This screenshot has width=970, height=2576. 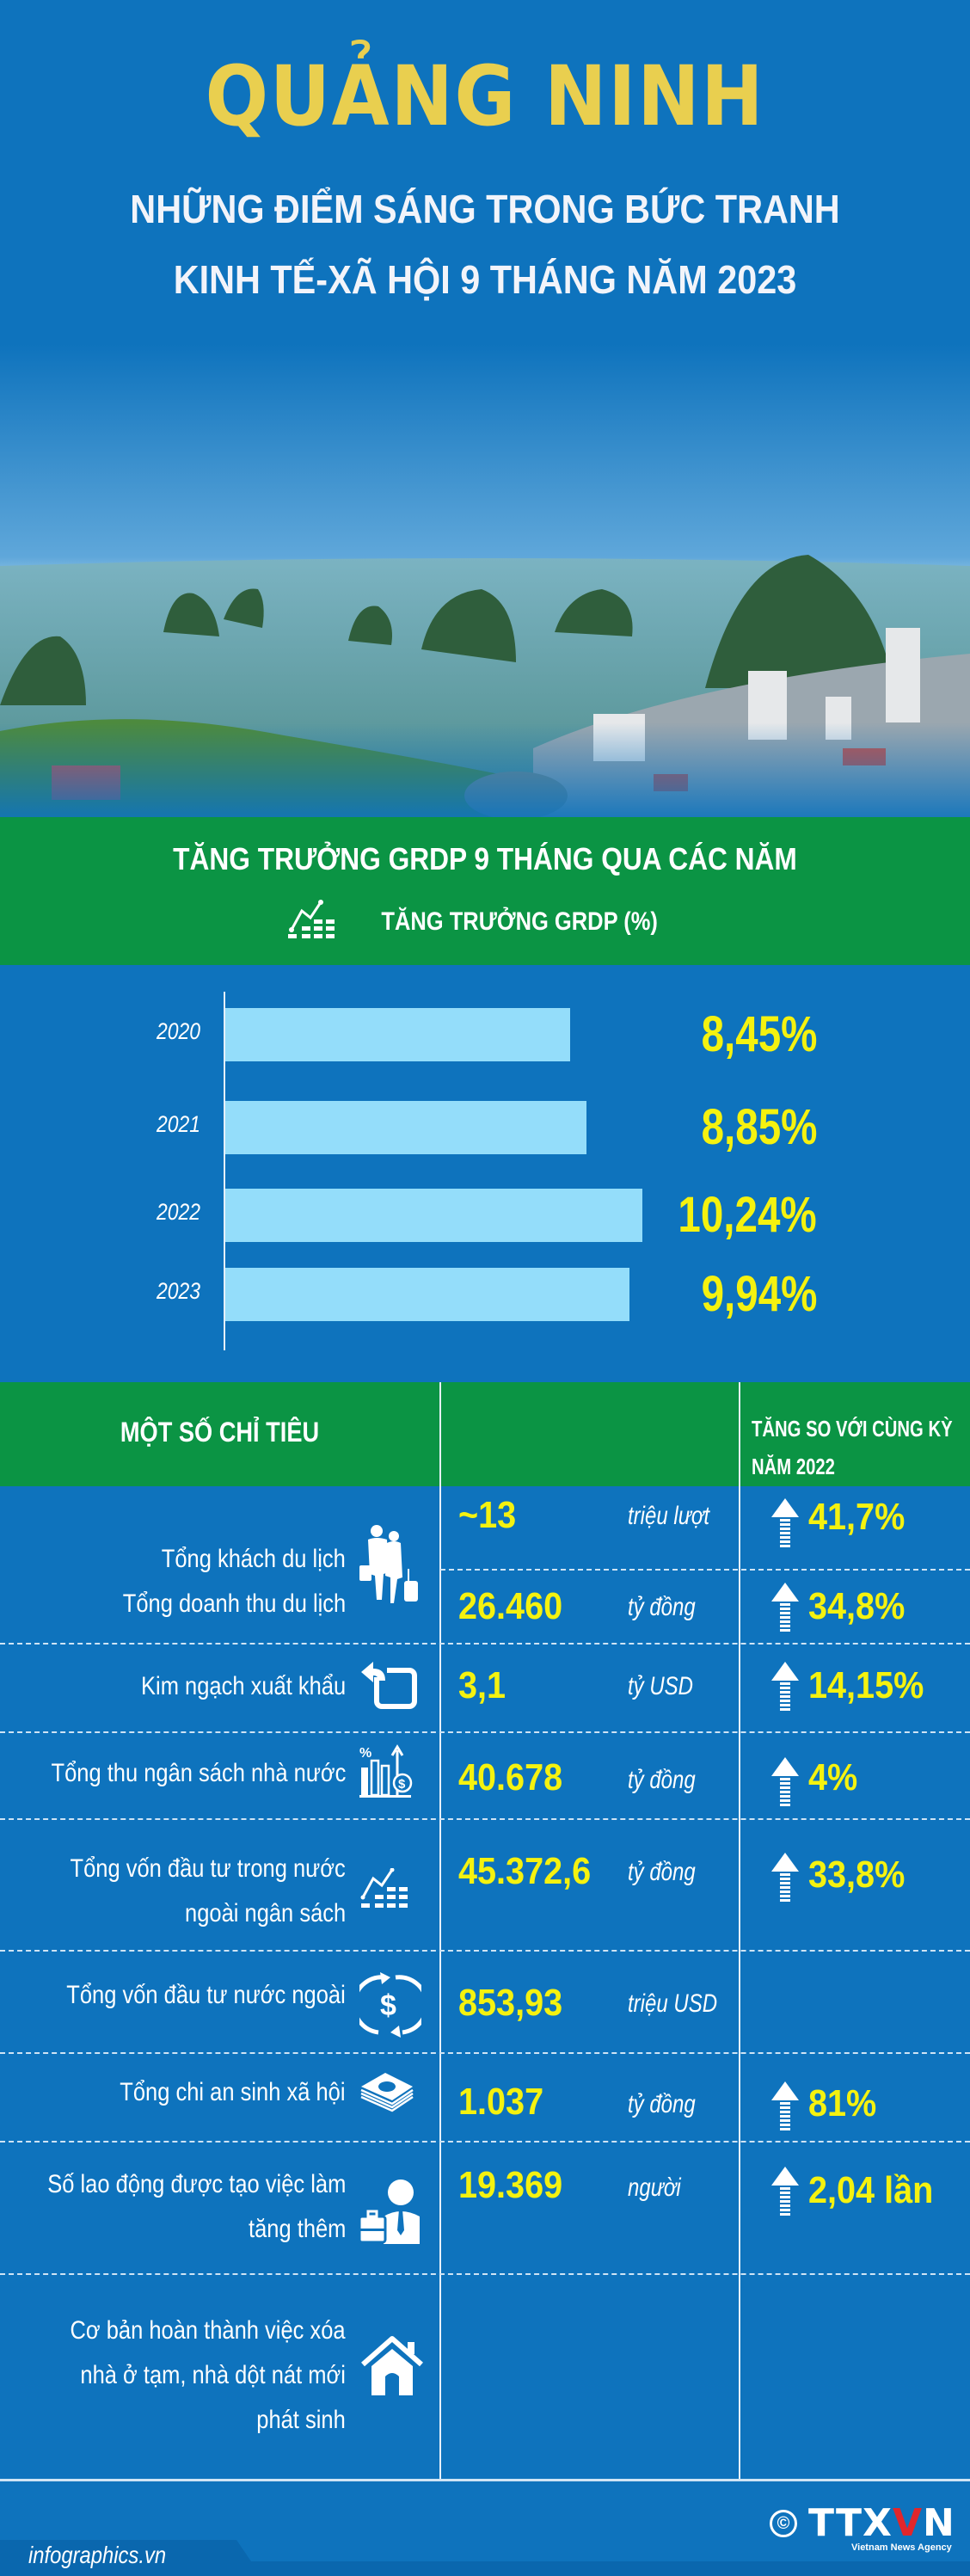 What do you see at coordinates (208, 2330) in the screenshot?
I see `row-label: Cơ bản hoàn thành việc xóa` at bounding box center [208, 2330].